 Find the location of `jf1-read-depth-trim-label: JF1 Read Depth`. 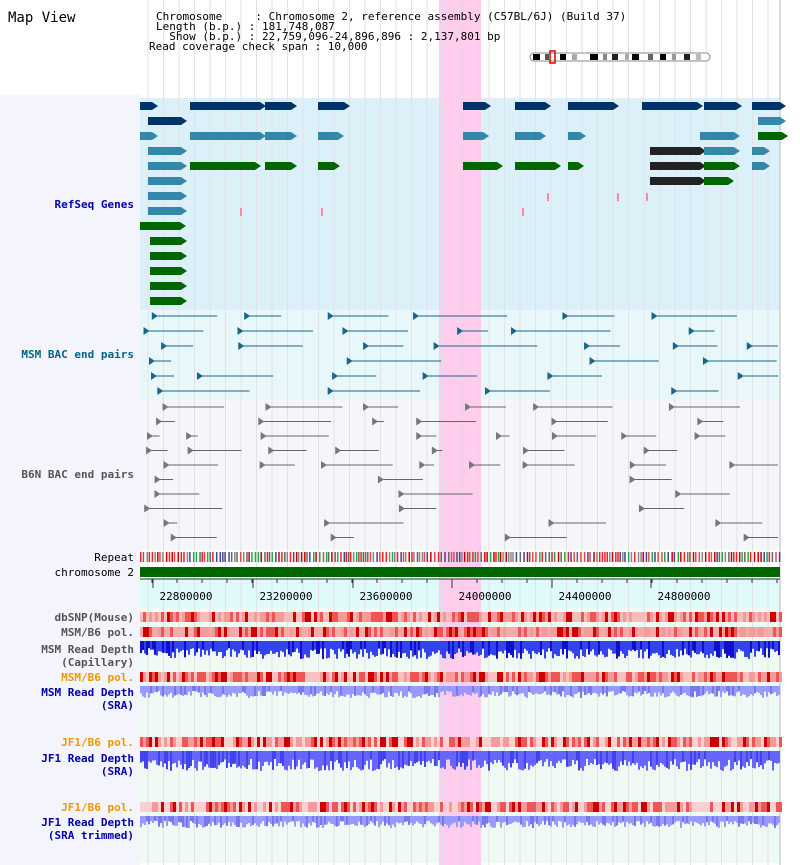

jf1-read-depth-trim-label: JF1 Read Depth is located at coordinates (87, 822).